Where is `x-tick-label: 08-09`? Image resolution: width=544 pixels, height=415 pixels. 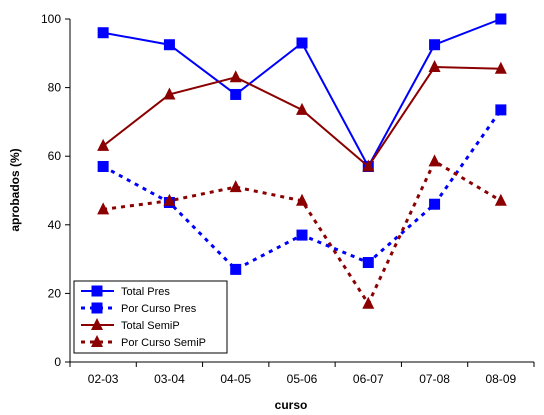 x-tick-label: 08-09 is located at coordinates (501, 379).